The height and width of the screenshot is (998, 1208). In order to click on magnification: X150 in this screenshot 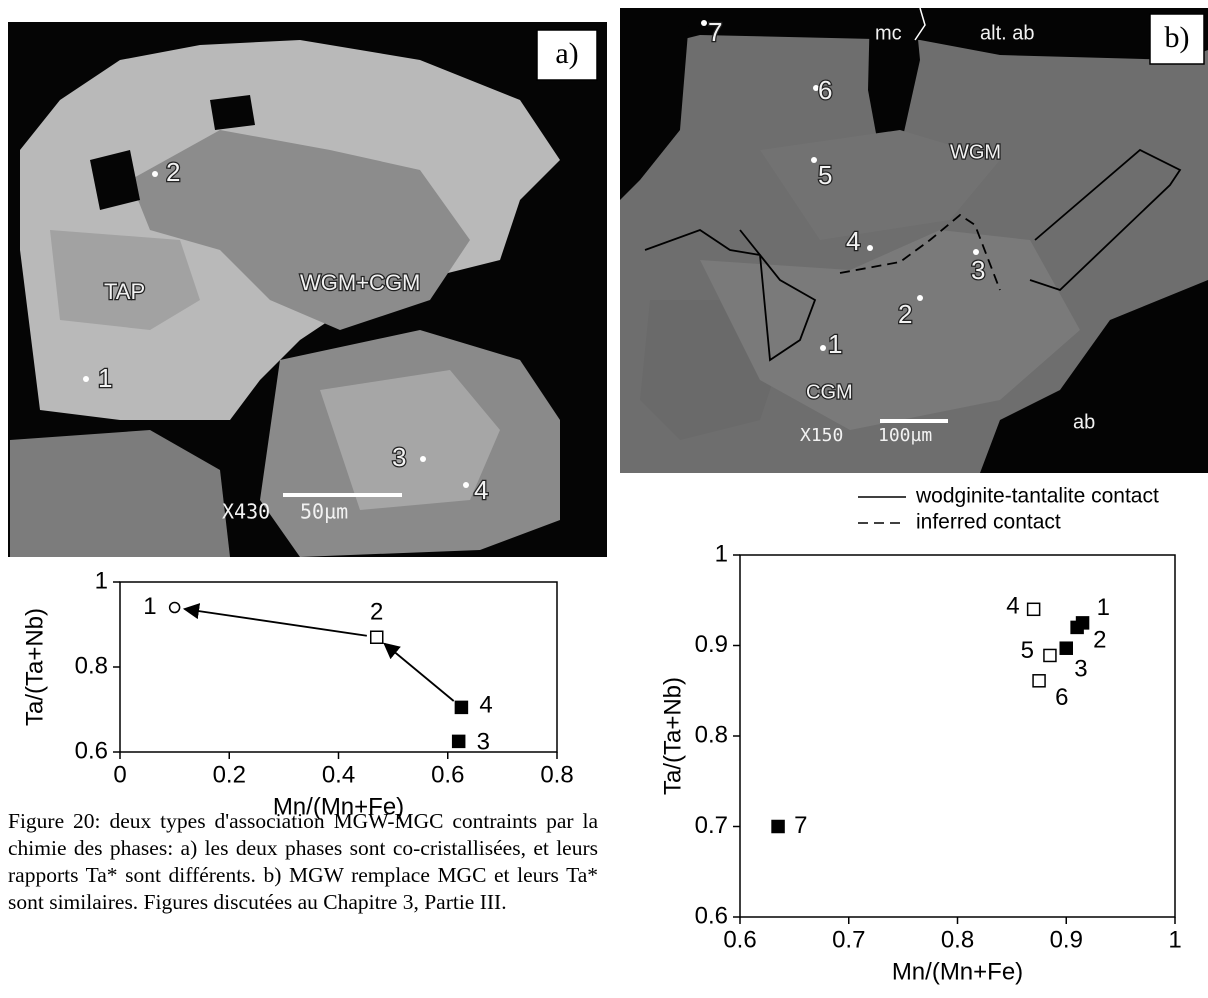, I will do `click(821, 435)`.